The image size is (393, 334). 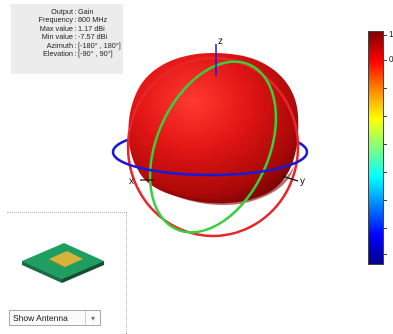 What do you see at coordinates (131, 181) in the screenshot?
I see `x-axis-label: x` at bounding box center [131, 181].